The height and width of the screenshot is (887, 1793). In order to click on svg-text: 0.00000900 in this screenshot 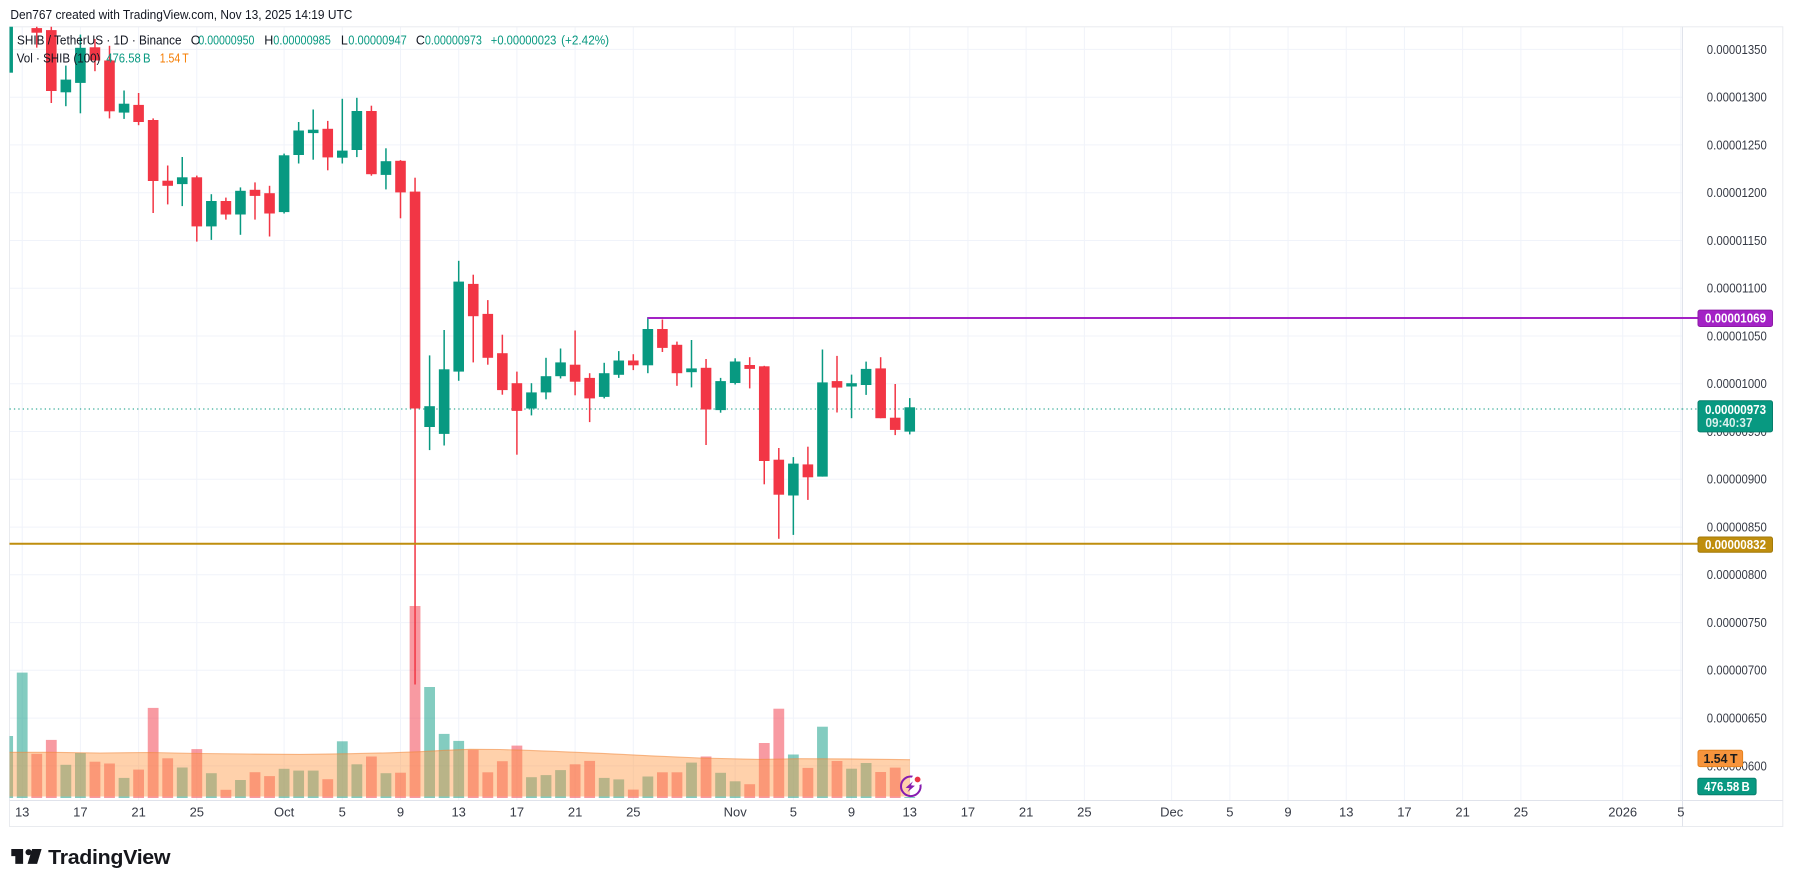, I will do `click(1737, 480)`.